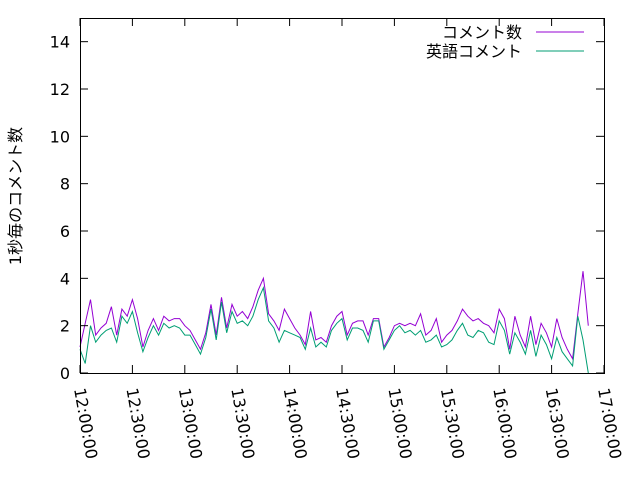 This screenshot has width=640, height=480. Describe the element at coordinates (60, 42) in the screenshot. I see `y-tick-label: 14` at that location.